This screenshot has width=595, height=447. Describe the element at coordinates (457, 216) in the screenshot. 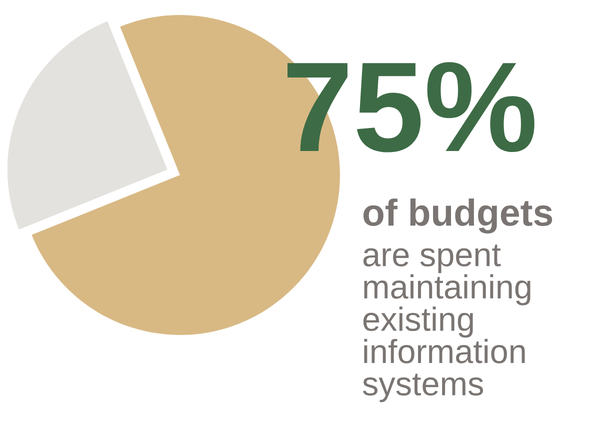

I see `text: of budgets` at that location.